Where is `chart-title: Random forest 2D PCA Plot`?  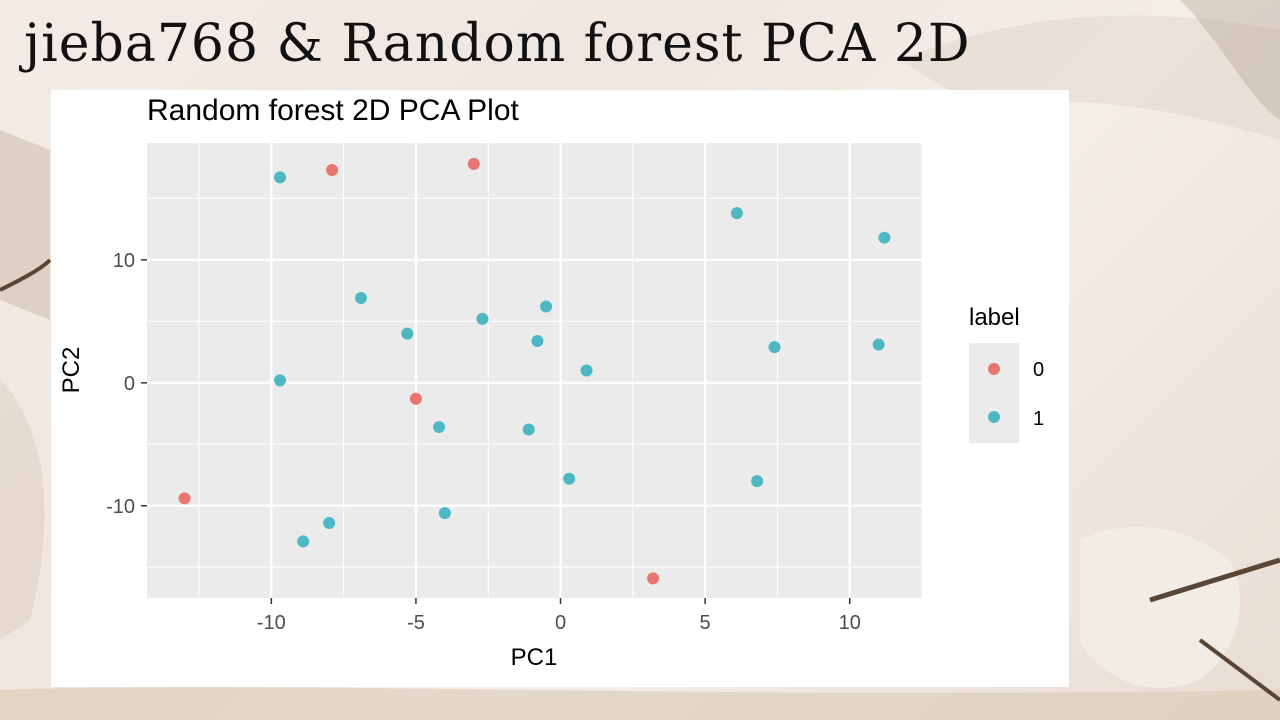
chart-title: Random forest 2D PCA Plot is located at coordinates (333, 110).